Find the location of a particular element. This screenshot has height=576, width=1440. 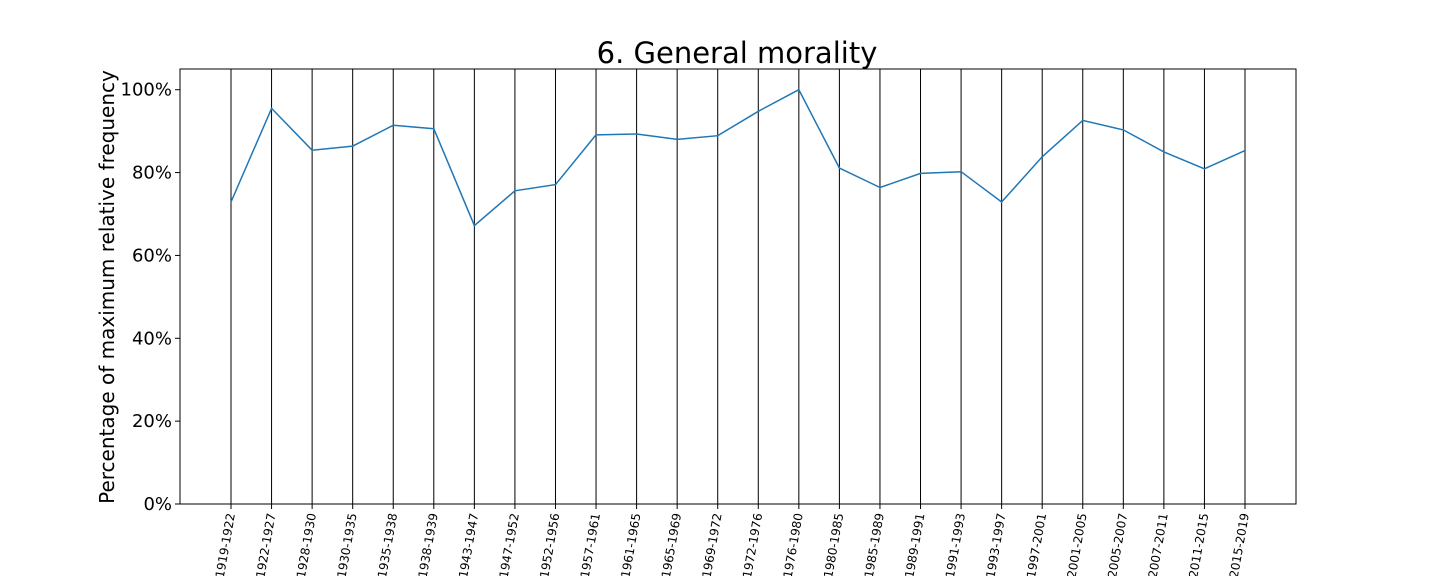

x-tick-label: 2011-2015 is located at coordinates (1198, 544).